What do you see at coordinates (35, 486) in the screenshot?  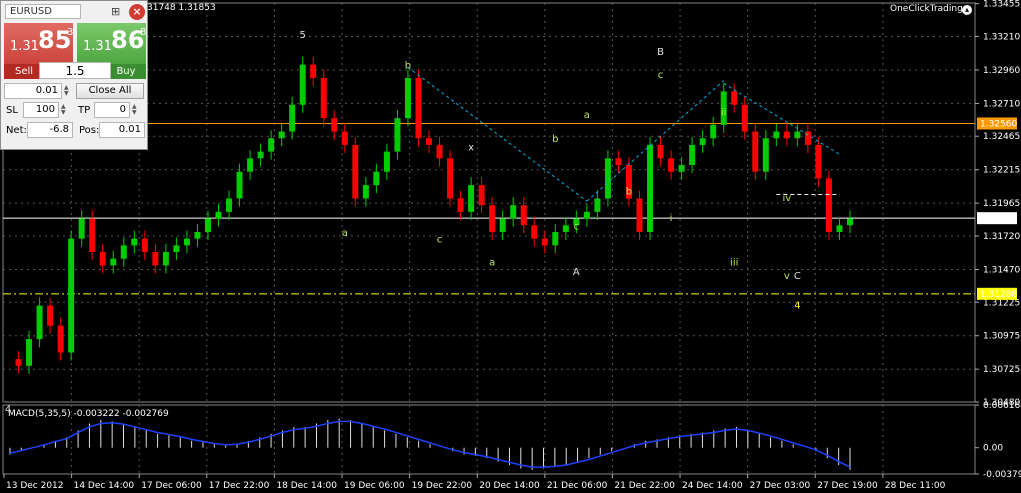 I see `time-tick-label: 13 Dec 2012` at bounding box center [35, 486].